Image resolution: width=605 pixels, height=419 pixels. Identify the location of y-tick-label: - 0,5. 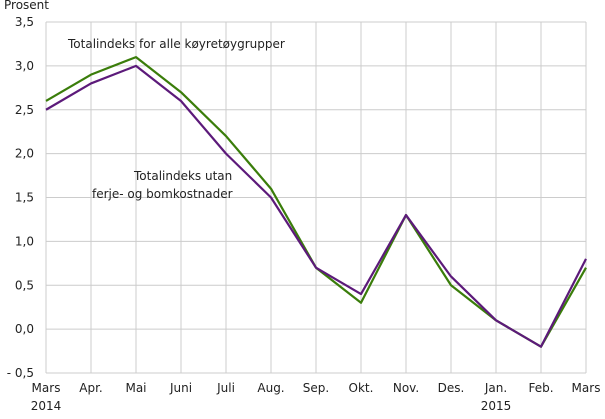
(20, 373).